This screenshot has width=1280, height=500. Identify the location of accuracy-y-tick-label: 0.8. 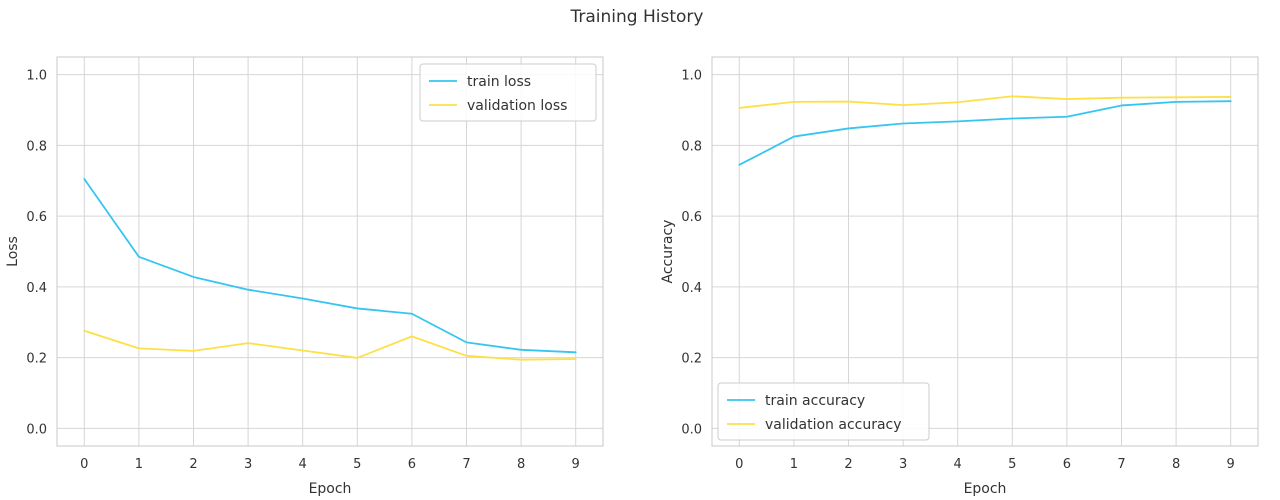
(691, 146).